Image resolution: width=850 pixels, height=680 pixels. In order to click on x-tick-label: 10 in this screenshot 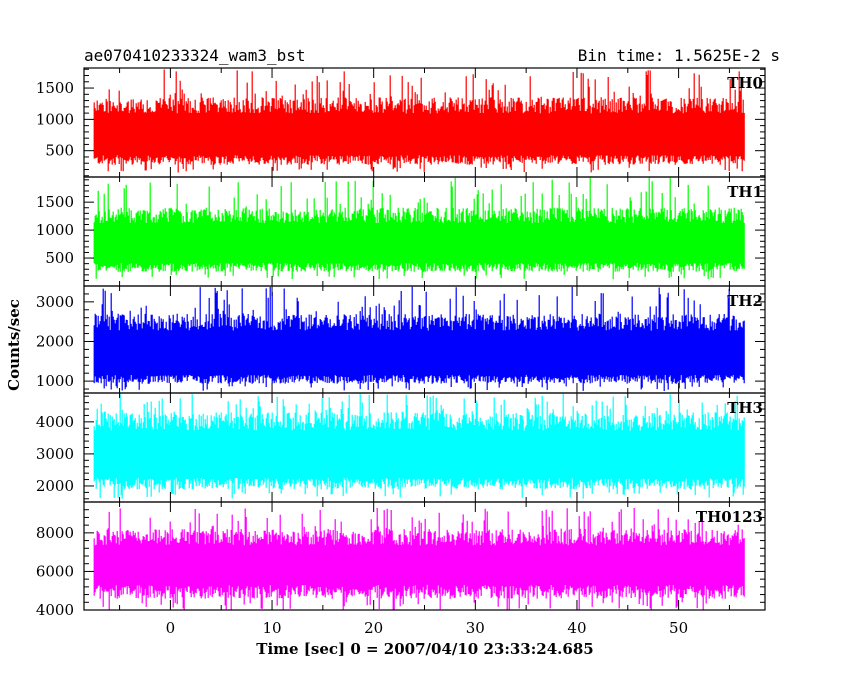, I will do `click(271, 628)`.